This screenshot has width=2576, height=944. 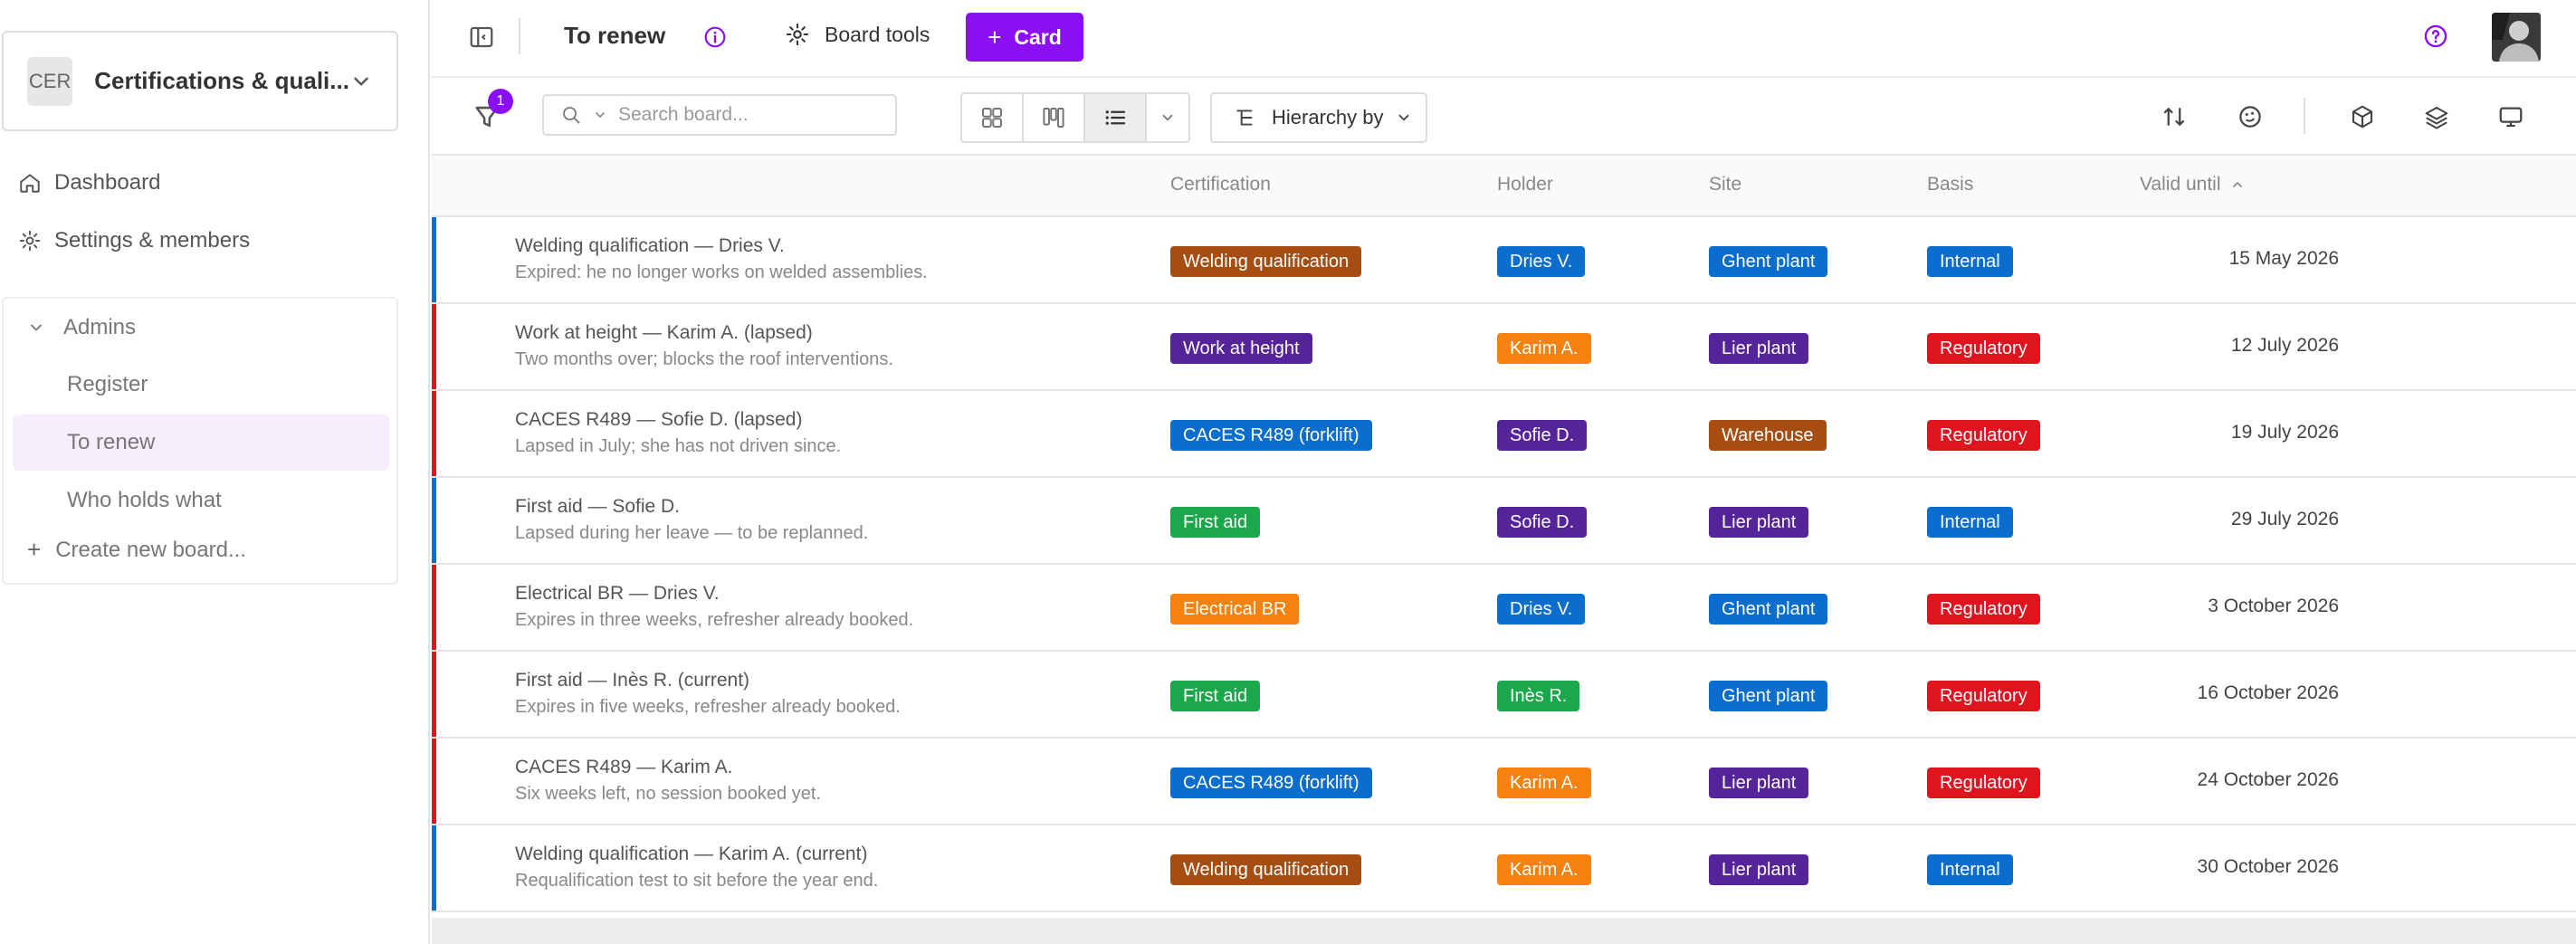 What do you see at coordinates (2510, 117) in the screenshot?
I see `monitor-icon` at bounding box center [2510, 117].